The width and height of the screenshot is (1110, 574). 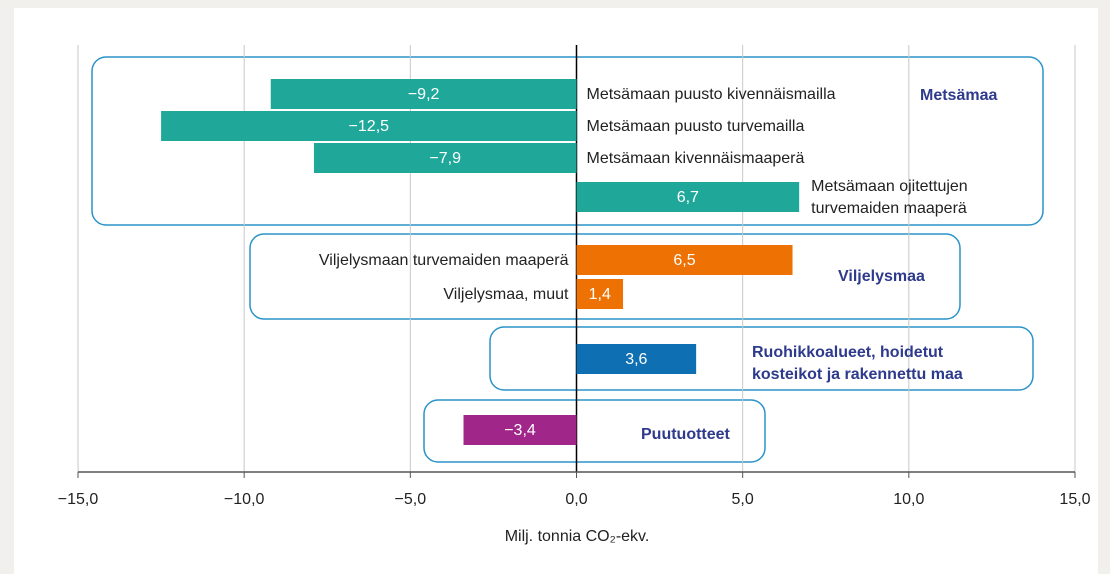 What do you see at coordinates (78, 499) in the screenshot?
I see `x-tick-label: −15,0` at bounding box center [78, 499].